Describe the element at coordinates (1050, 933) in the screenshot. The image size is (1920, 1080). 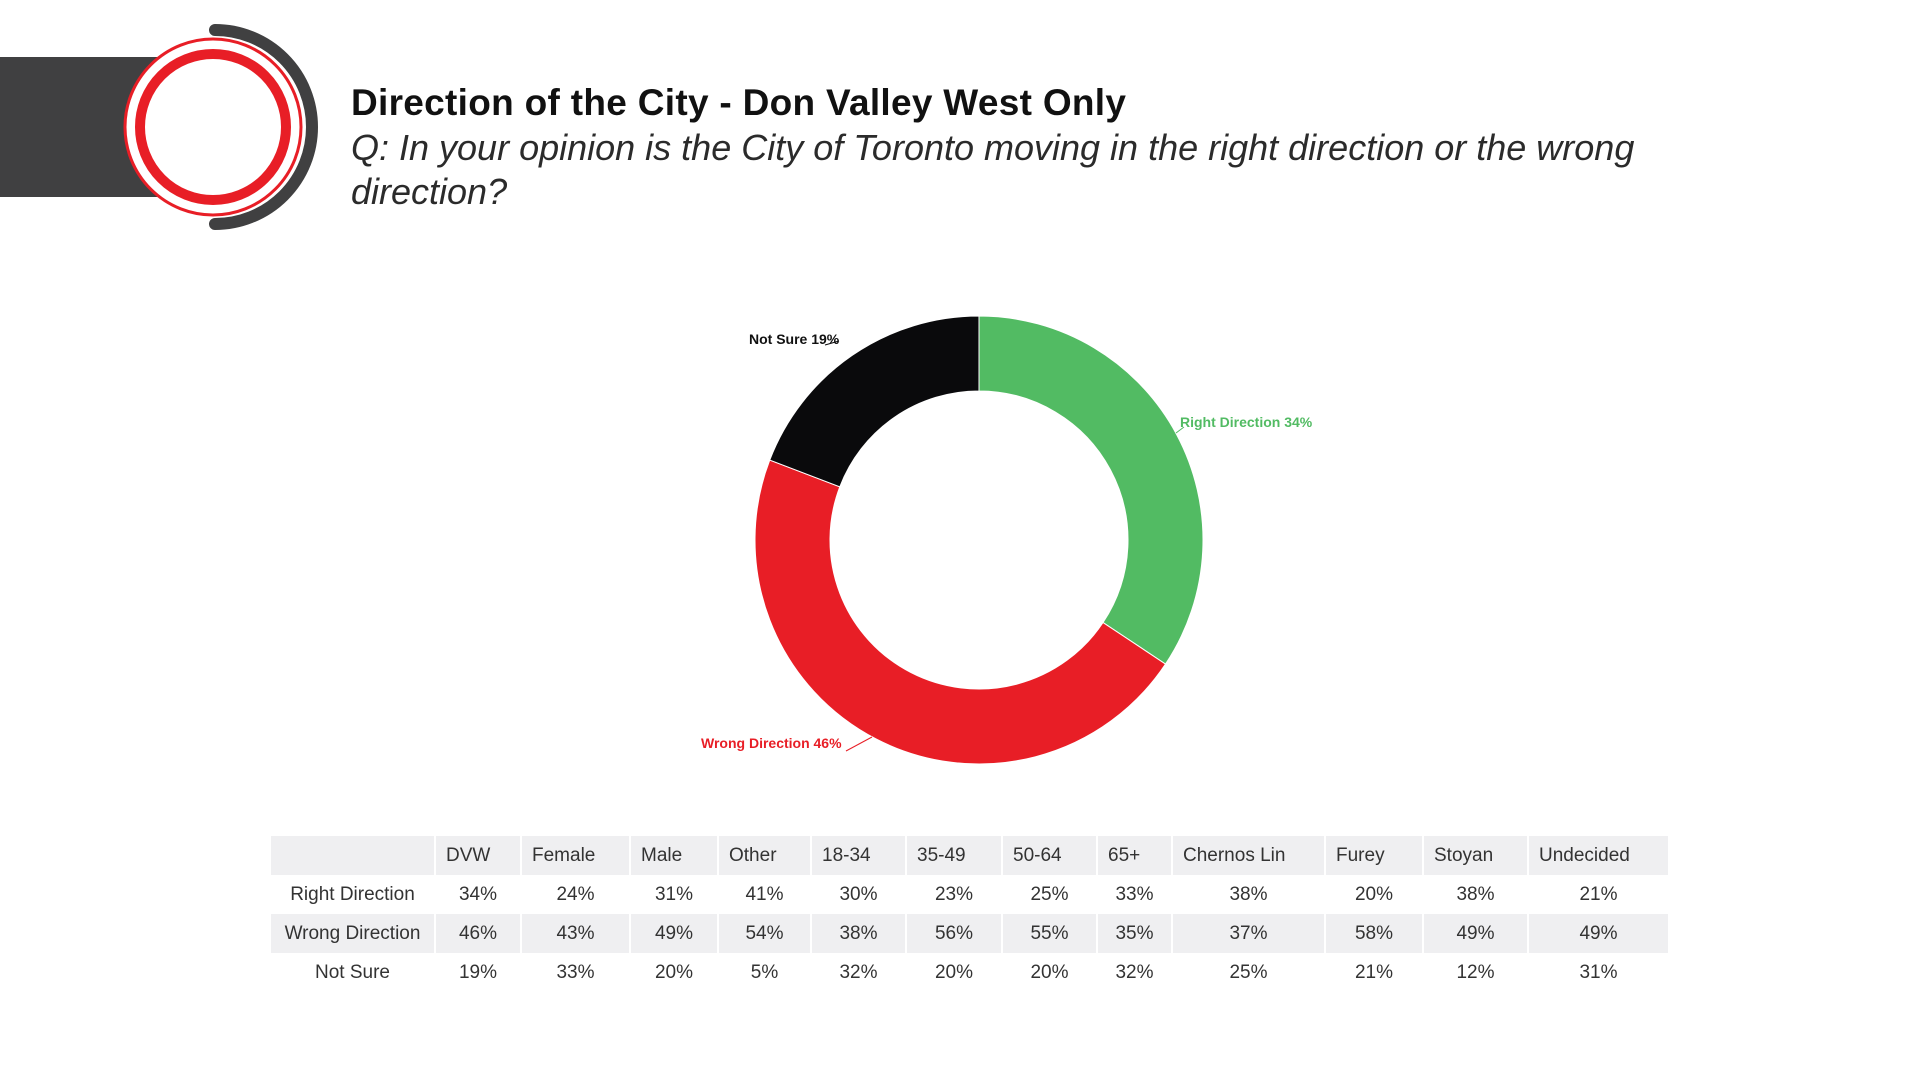
I see `table-cell: 55%` at that location.